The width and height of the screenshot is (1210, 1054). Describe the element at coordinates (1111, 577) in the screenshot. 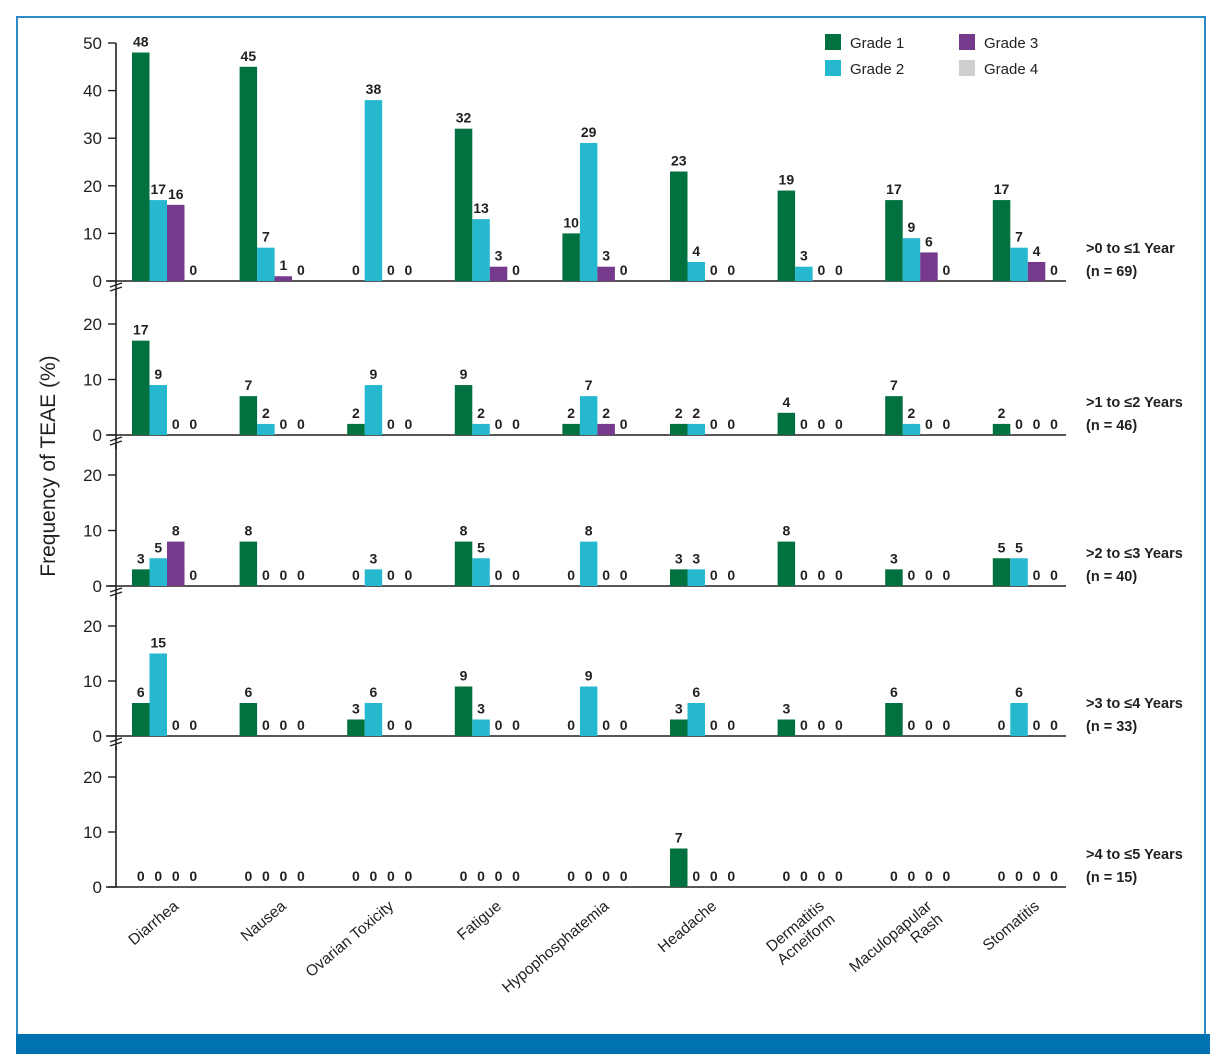

I see `panel-n-label: (n = 40)` at that location.